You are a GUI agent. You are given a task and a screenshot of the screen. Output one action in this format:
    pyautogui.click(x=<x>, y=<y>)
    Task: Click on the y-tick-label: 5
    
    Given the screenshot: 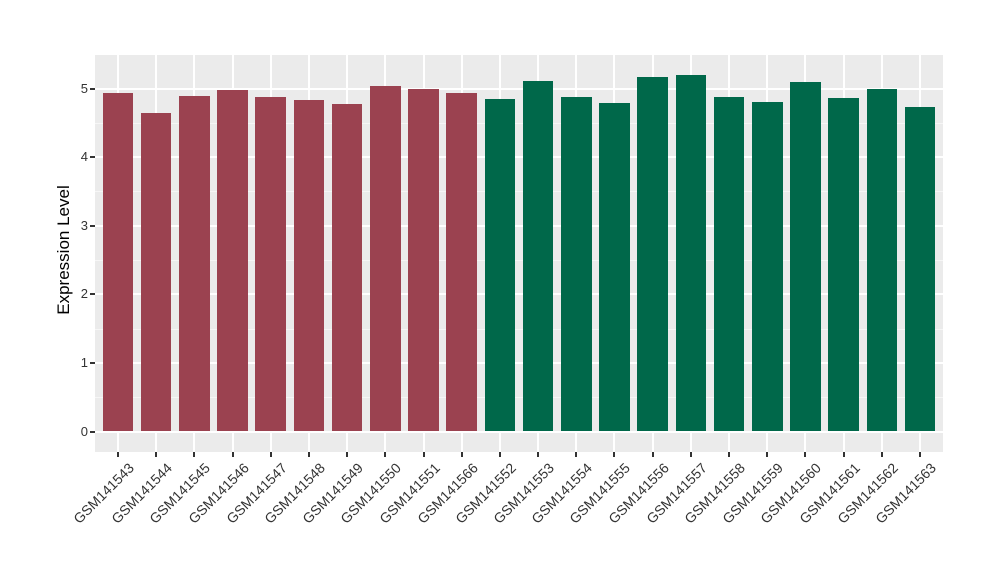 What is the action you would take?
    pyautogui.click(x=84, y=88)
    